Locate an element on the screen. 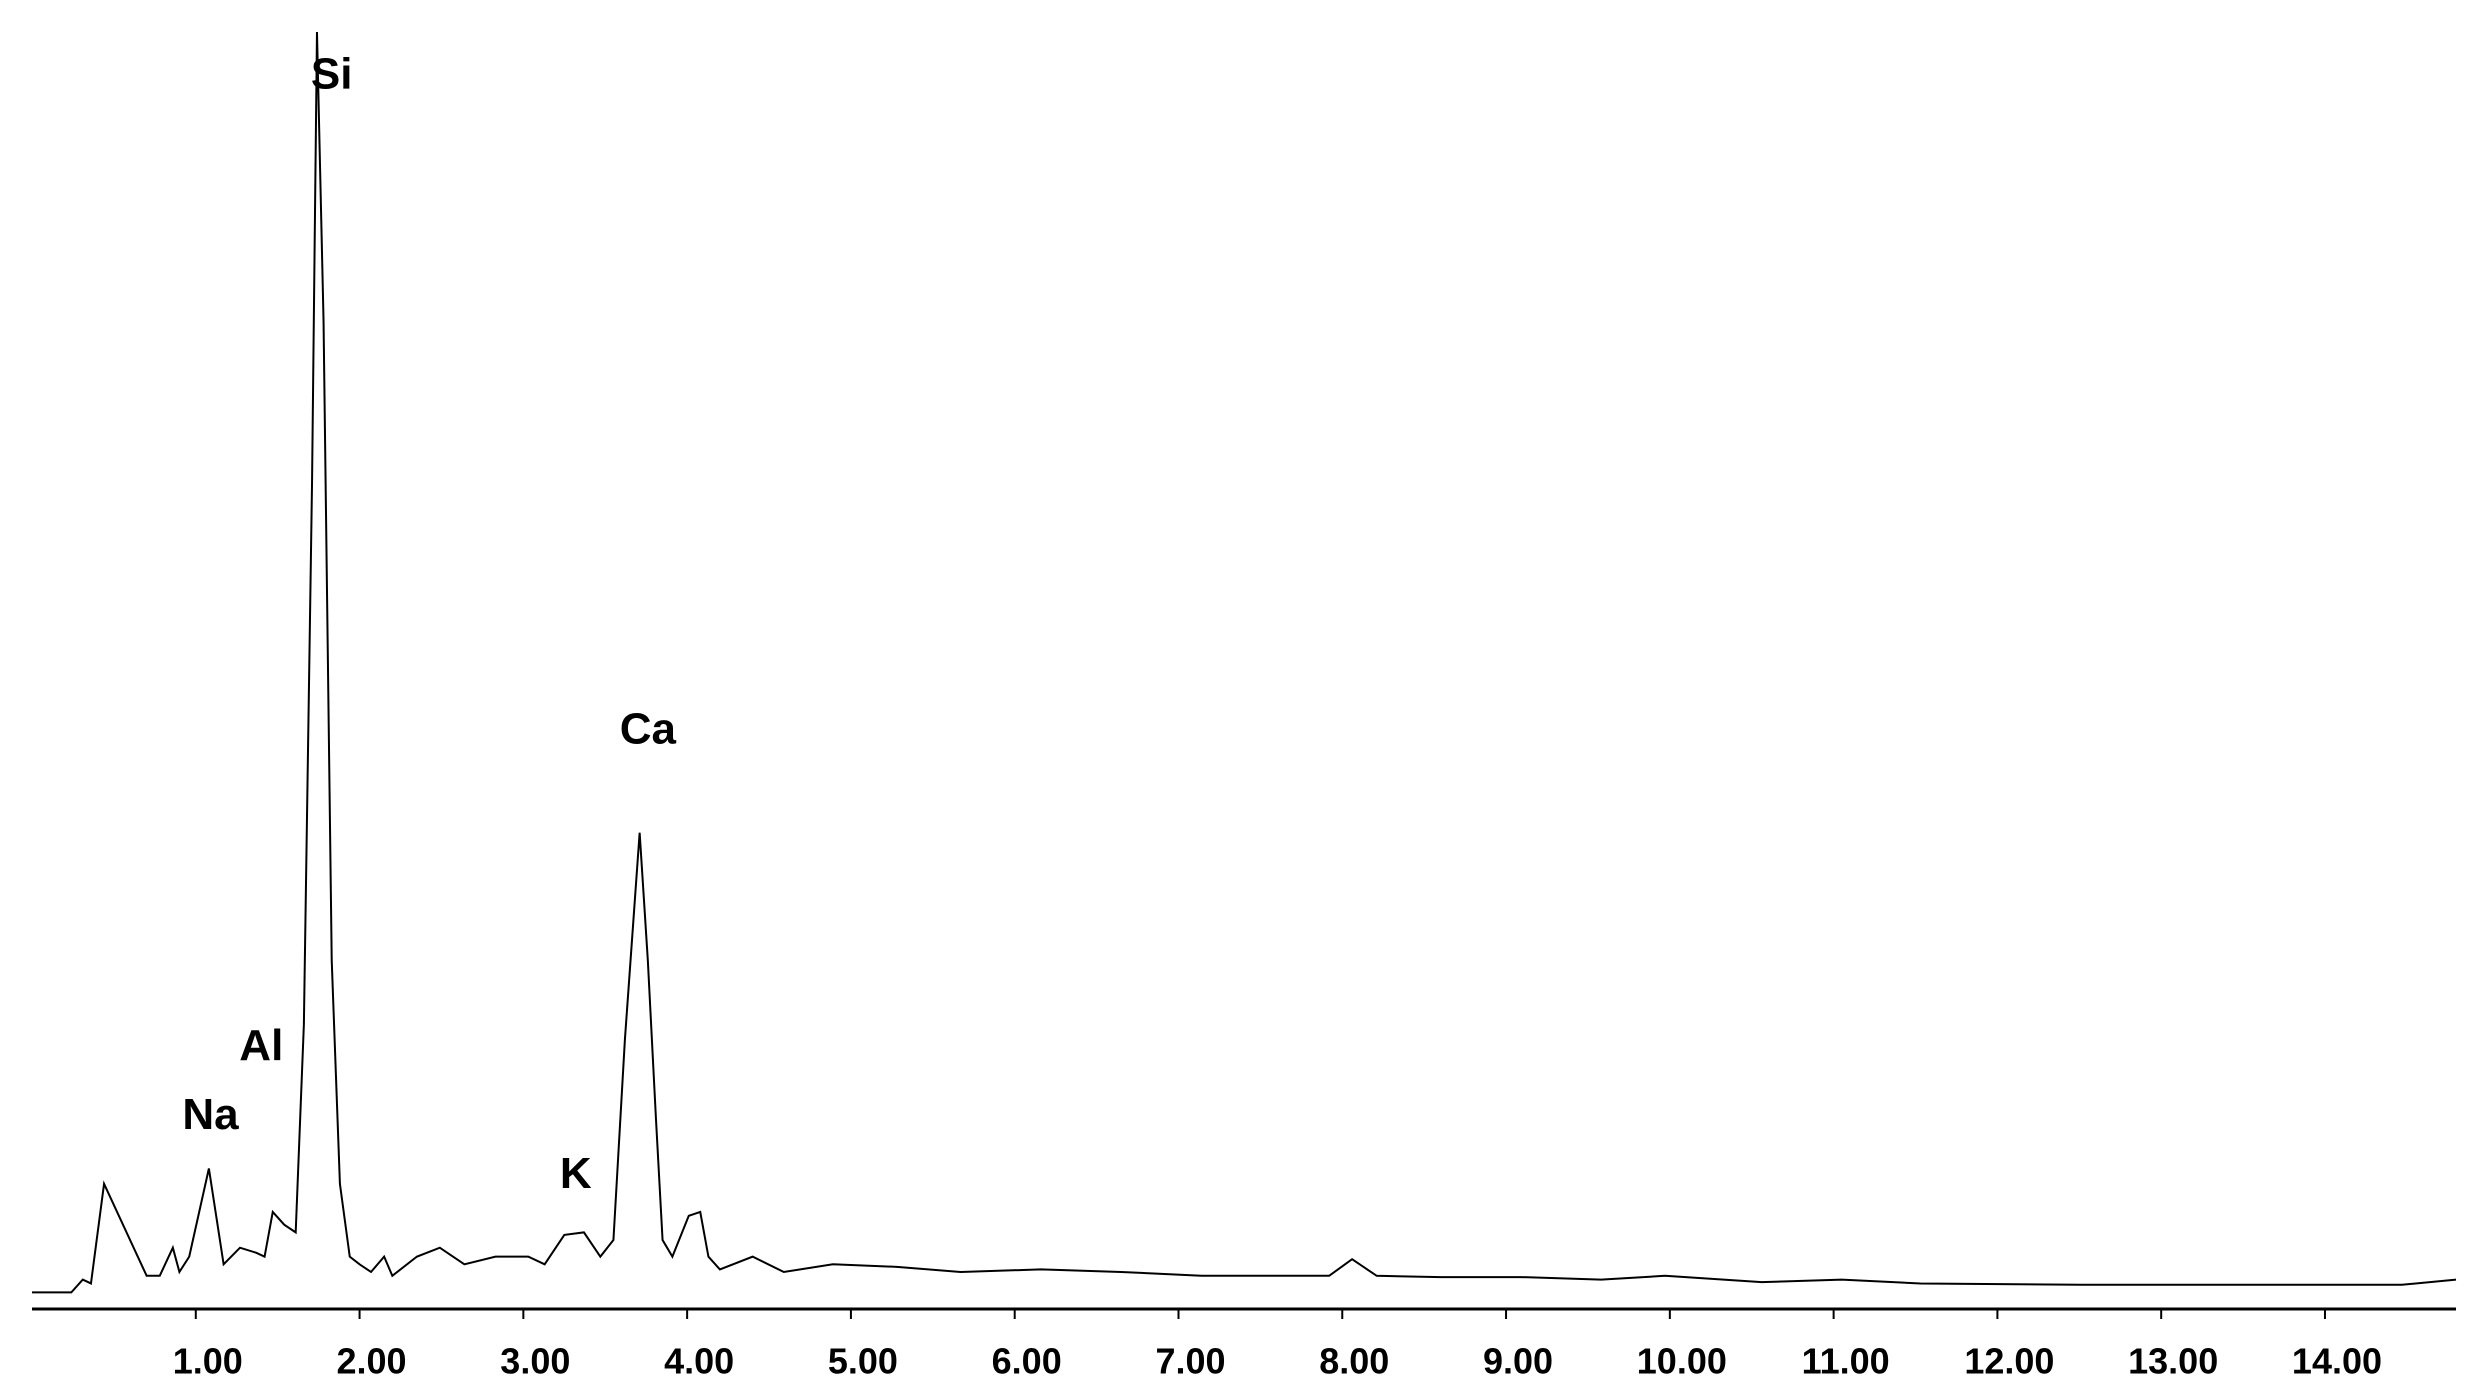 The width and height of the screenshot is (2481, 1400). x-tick-label: 12.00 is located at coordinates (2009, 1361).